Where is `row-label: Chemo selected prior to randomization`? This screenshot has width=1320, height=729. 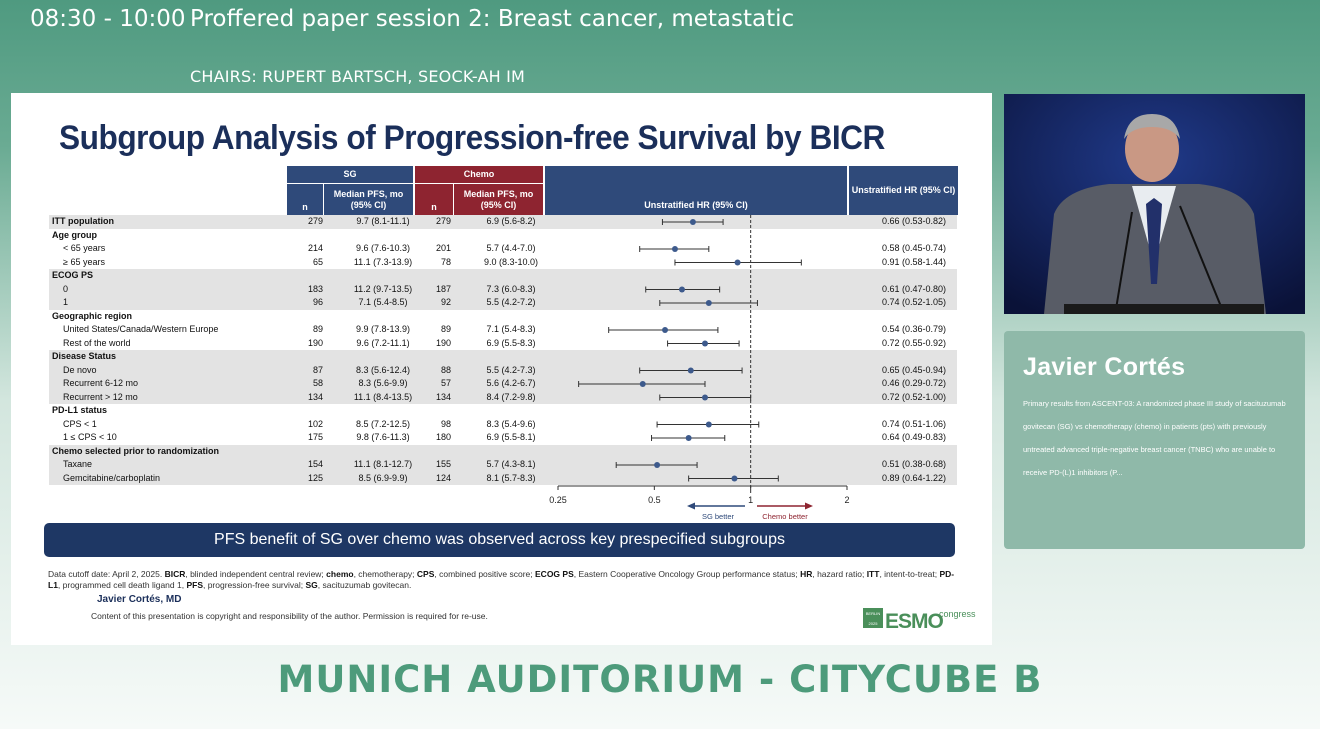
row-label: Chemo selected prior to randomization is located at coordinates (136, 450).